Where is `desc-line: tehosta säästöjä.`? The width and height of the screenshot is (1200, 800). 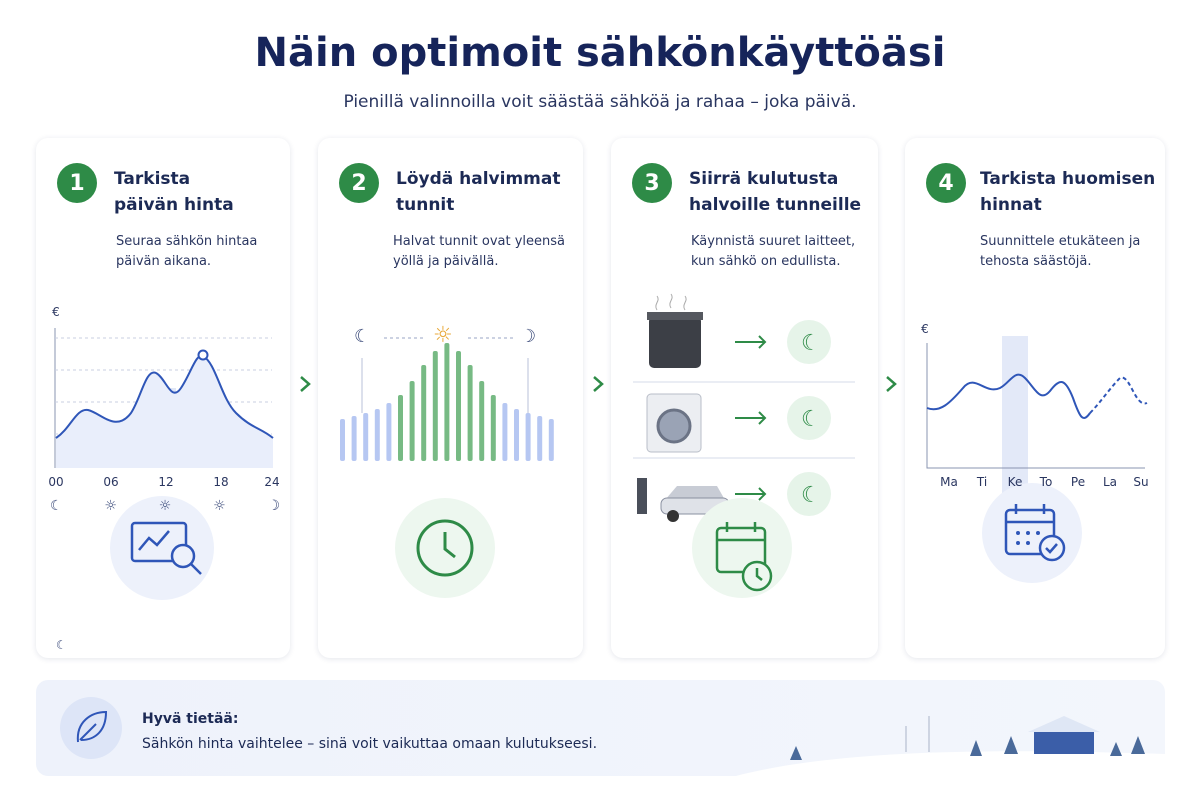
desc-line: tehosta säästöjä. is located at coordinates (1036, 261).